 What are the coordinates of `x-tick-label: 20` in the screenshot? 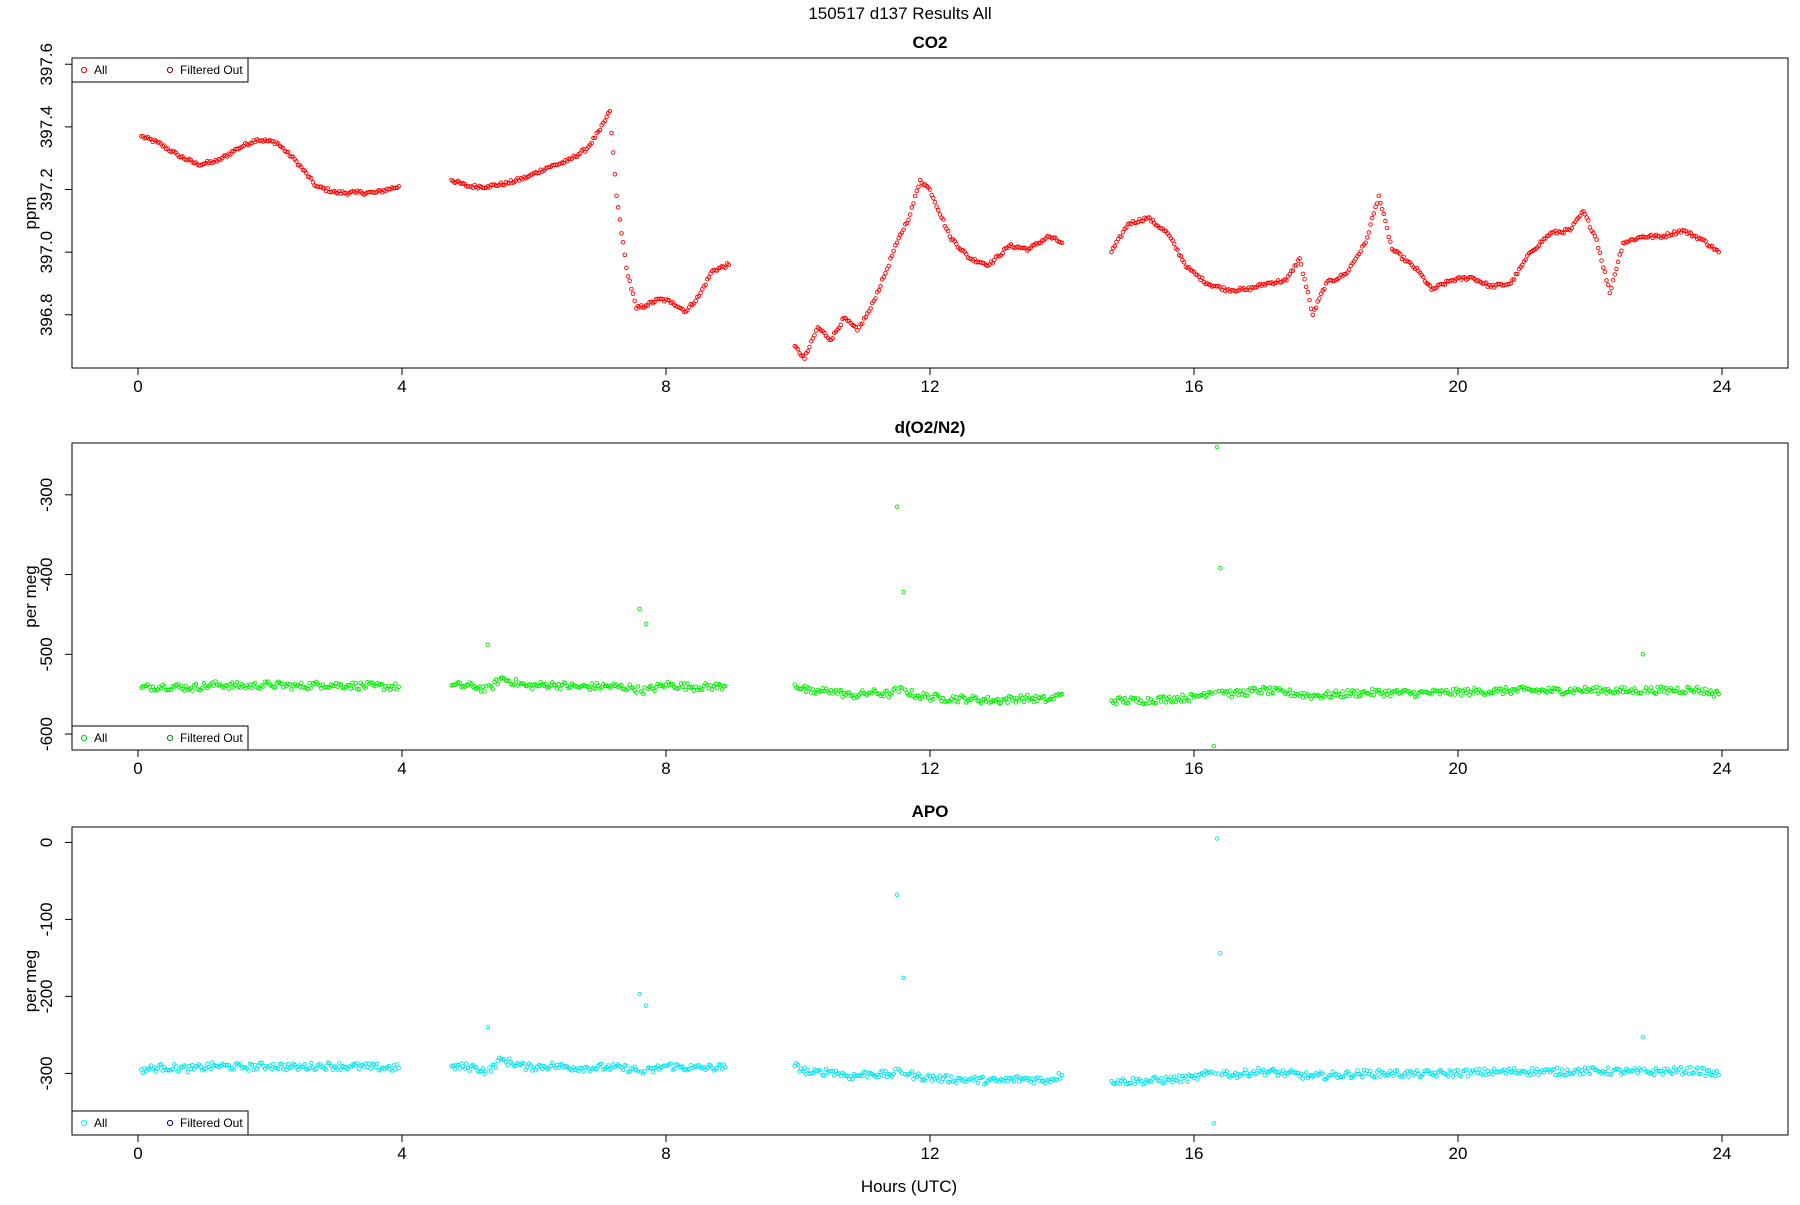 It's located at (1458, 768).